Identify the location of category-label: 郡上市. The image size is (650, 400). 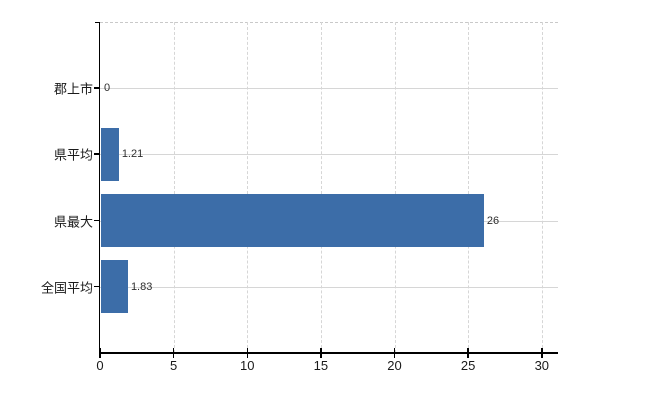
(73, 89).